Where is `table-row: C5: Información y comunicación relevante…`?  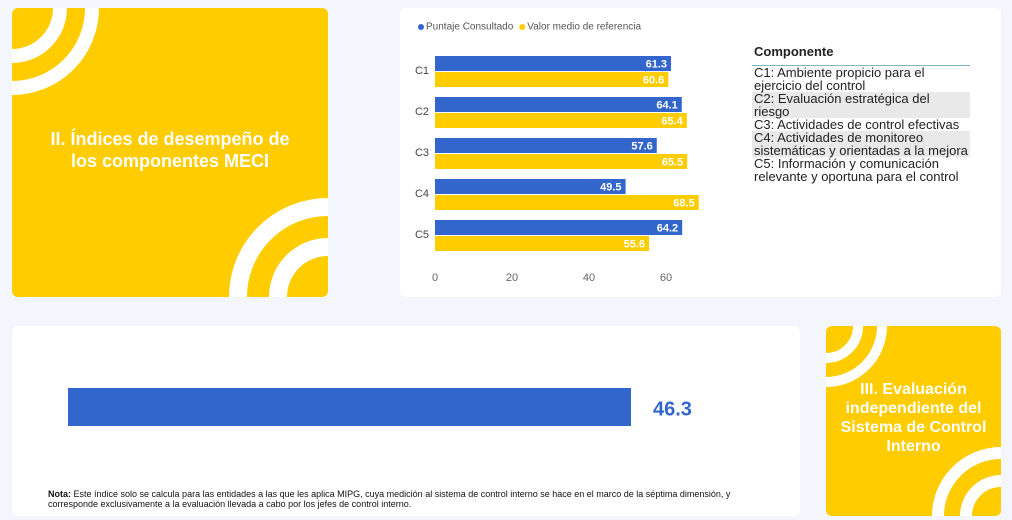
table-row: C5: Información y comunicación relevante… is located at coordinates (856, 170).